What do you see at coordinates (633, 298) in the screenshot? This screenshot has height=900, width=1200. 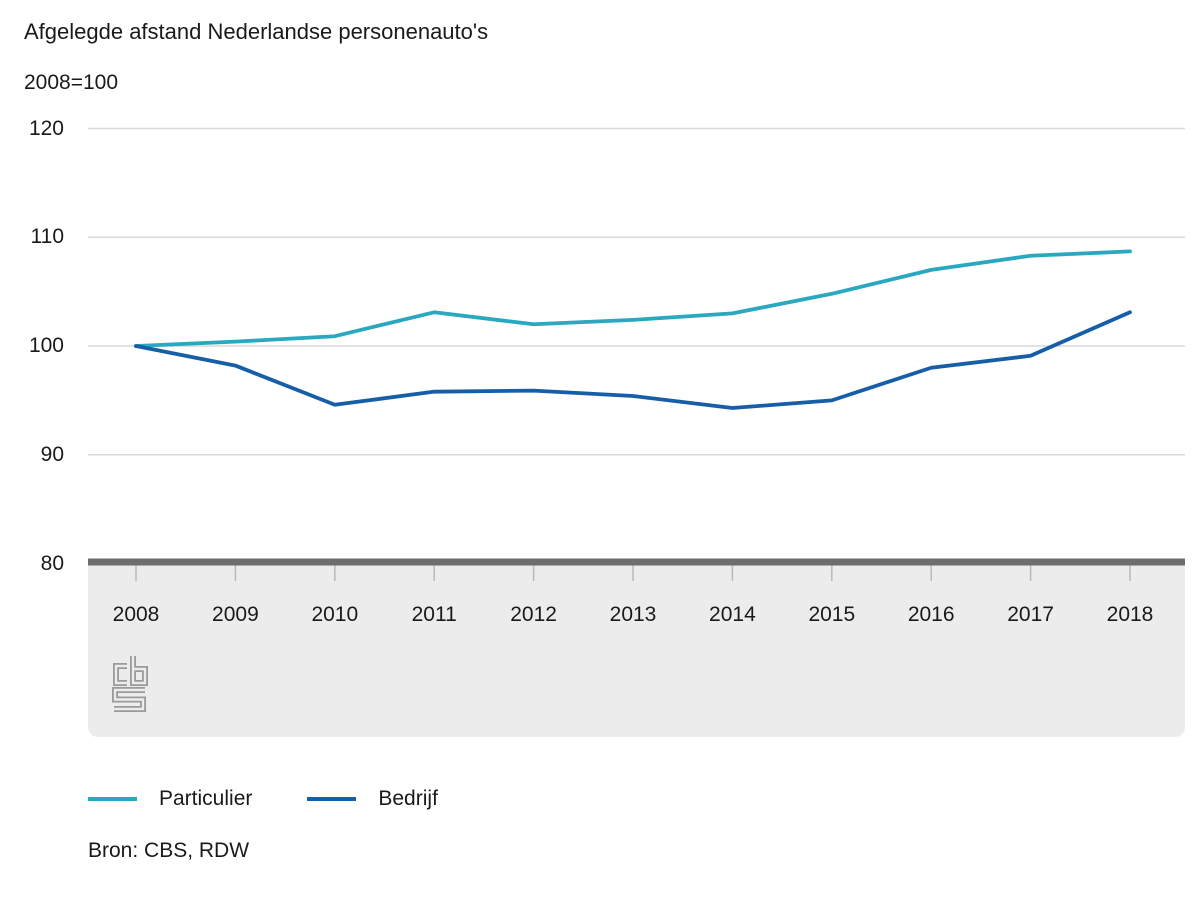 I see `series-line-particulier` at bounding box center [633, 298].